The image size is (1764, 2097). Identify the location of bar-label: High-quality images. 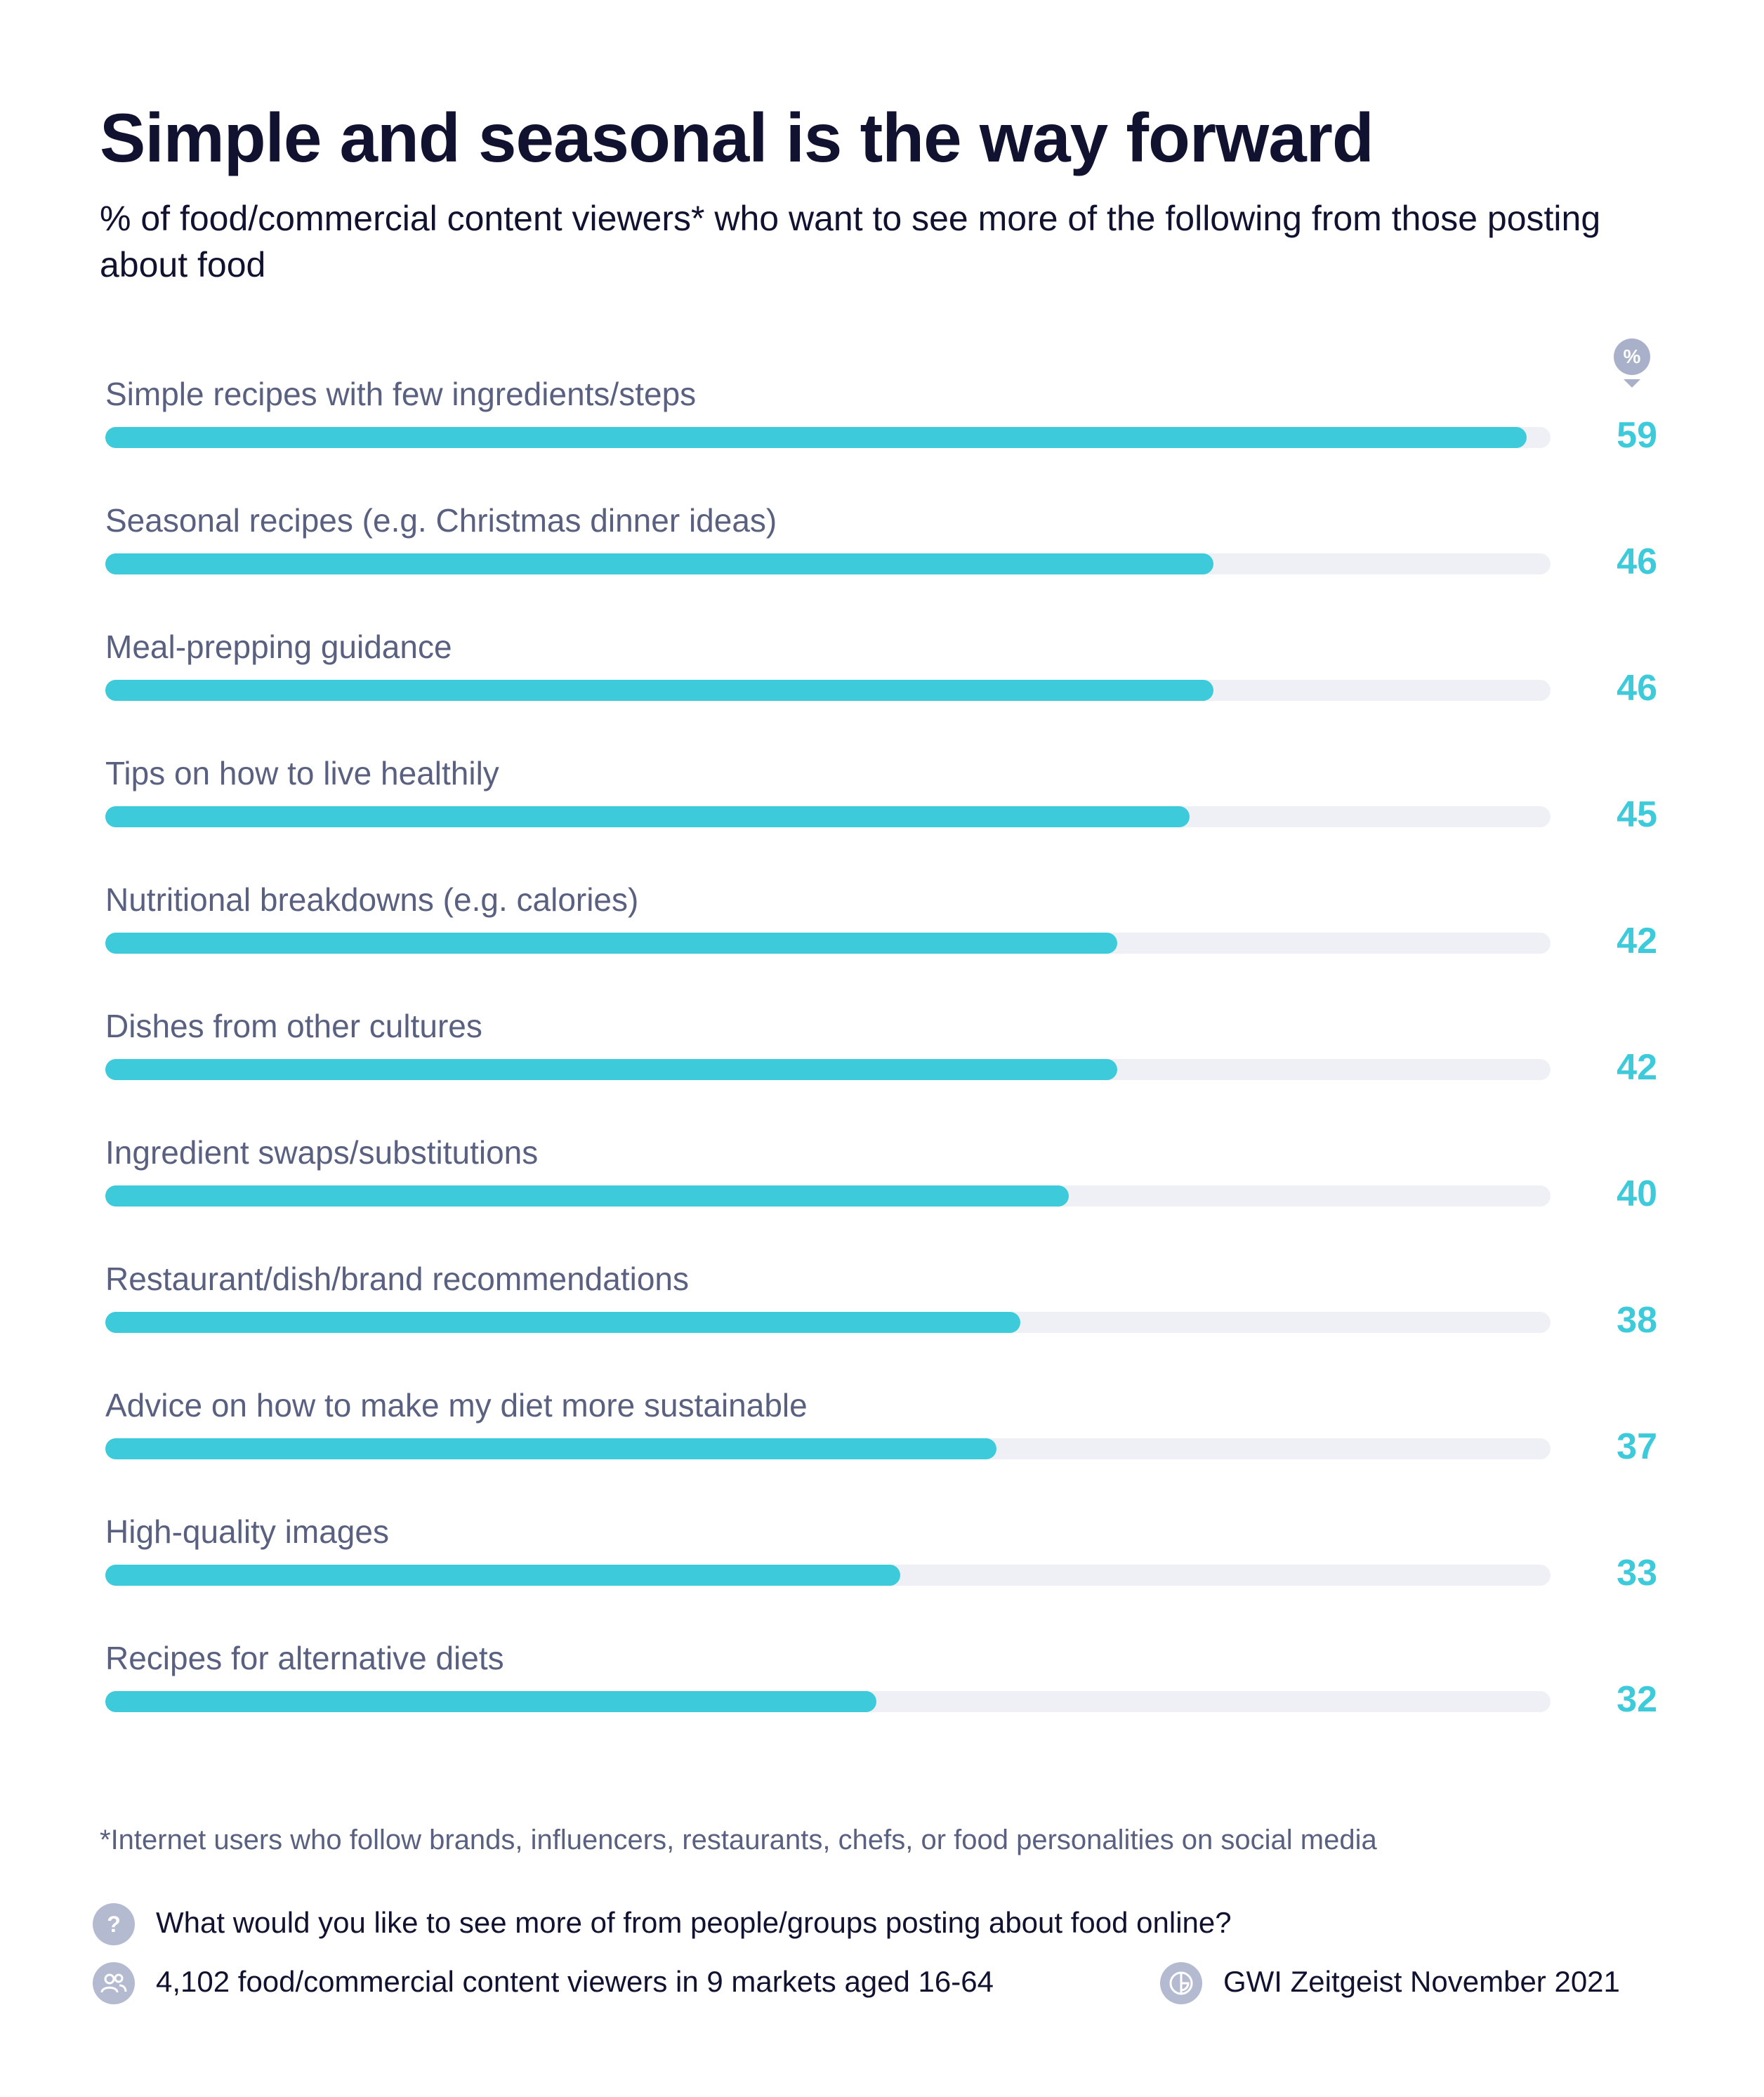
(247, 1531).